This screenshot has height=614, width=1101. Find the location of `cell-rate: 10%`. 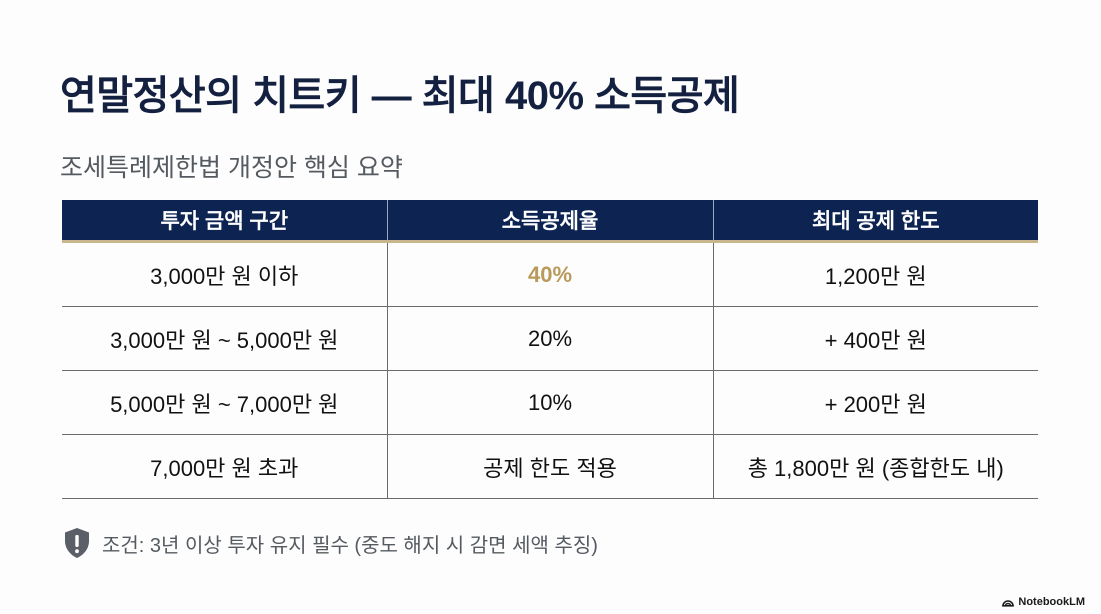

cell-rate: 10% is located at coordinates (549, 402).